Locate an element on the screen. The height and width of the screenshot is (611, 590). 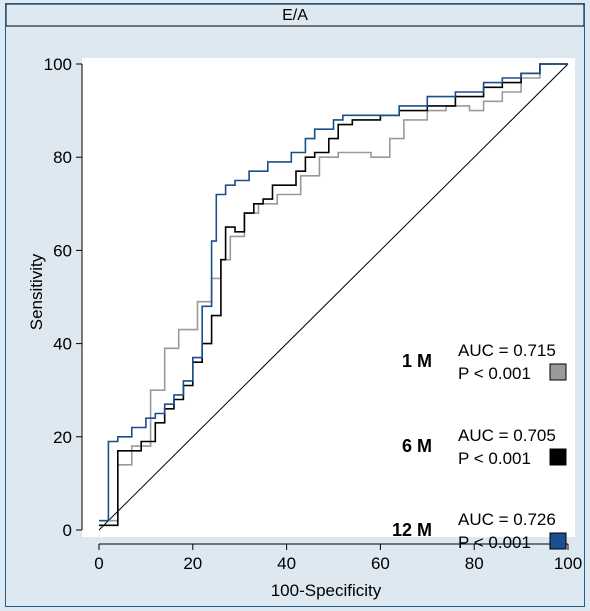
x-tick-label: 60 is located at coordinates (380, 563).